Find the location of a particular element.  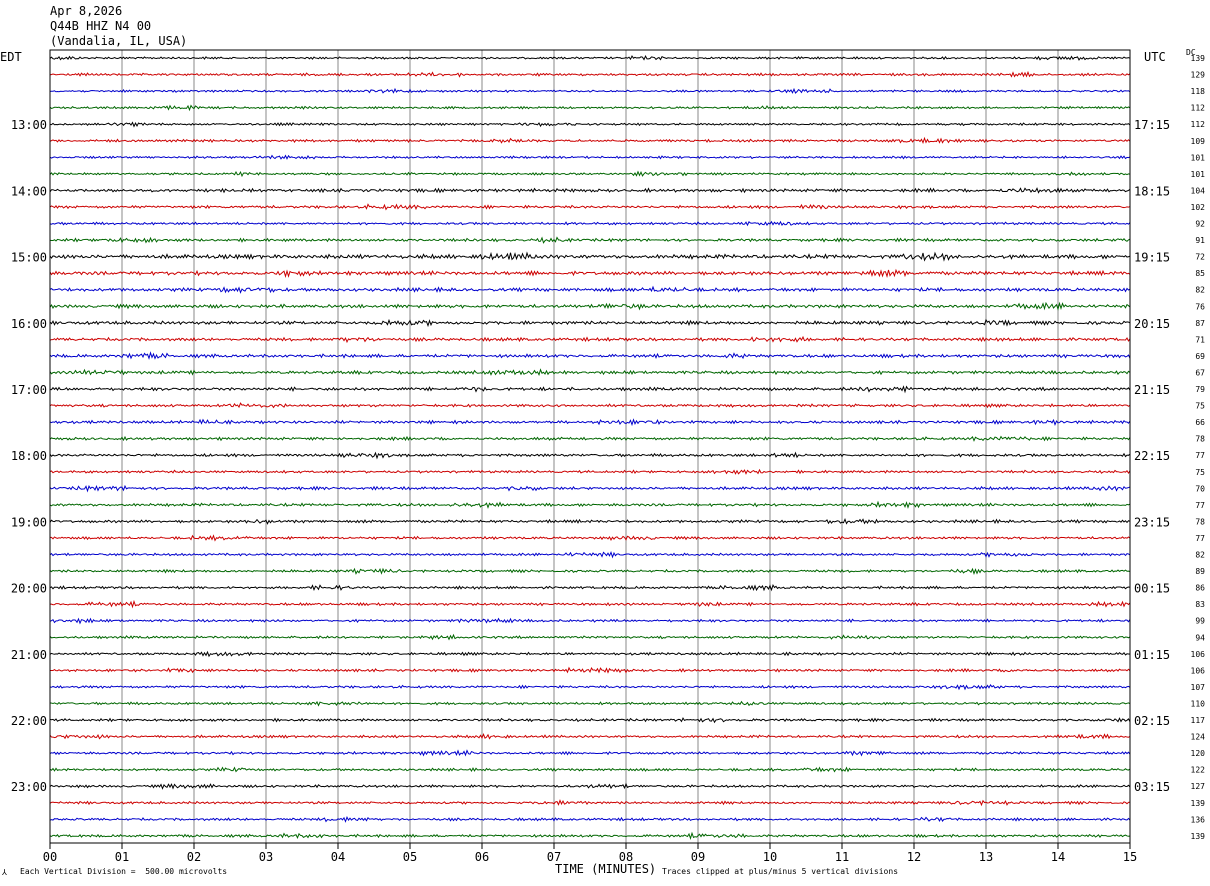

dc-offset-label: 117 is located at coordinates (1198, 720).